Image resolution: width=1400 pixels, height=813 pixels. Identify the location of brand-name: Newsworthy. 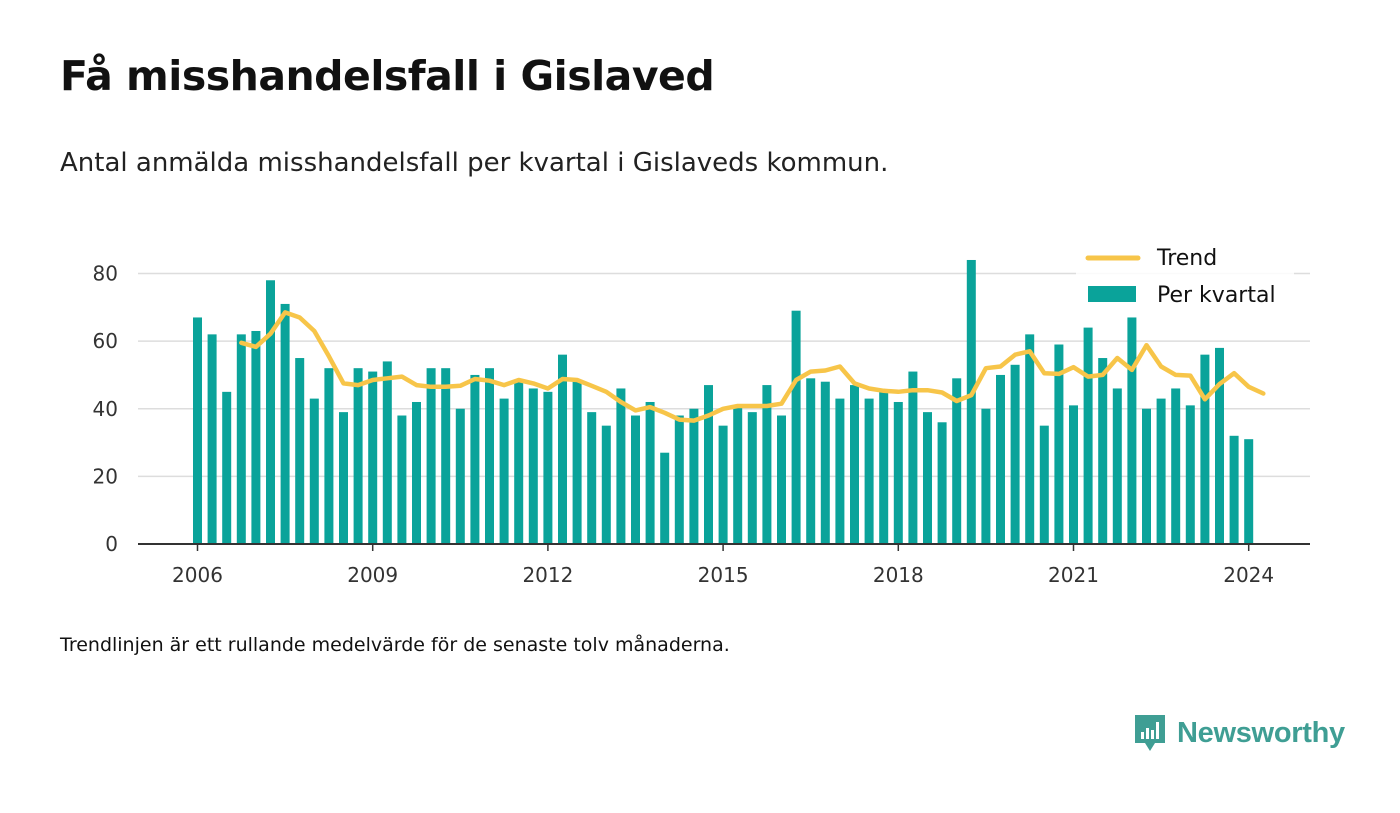
(1261, 732).